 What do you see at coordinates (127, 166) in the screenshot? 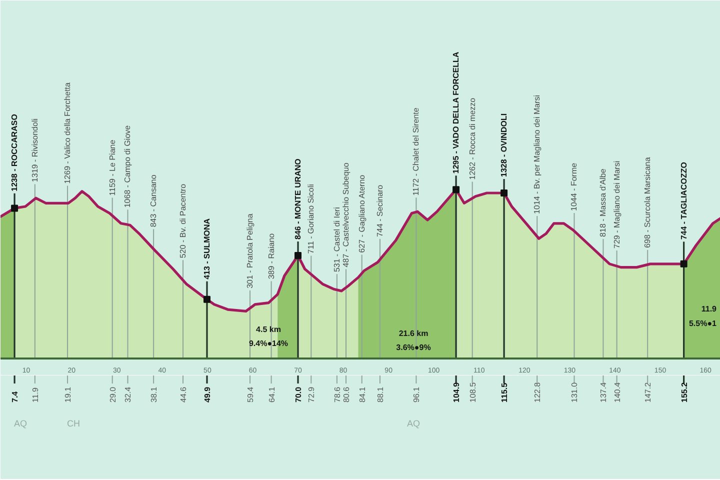
I see `ref-line-label: 1068 - Campo di Giove` at bounding box center [127, 166].